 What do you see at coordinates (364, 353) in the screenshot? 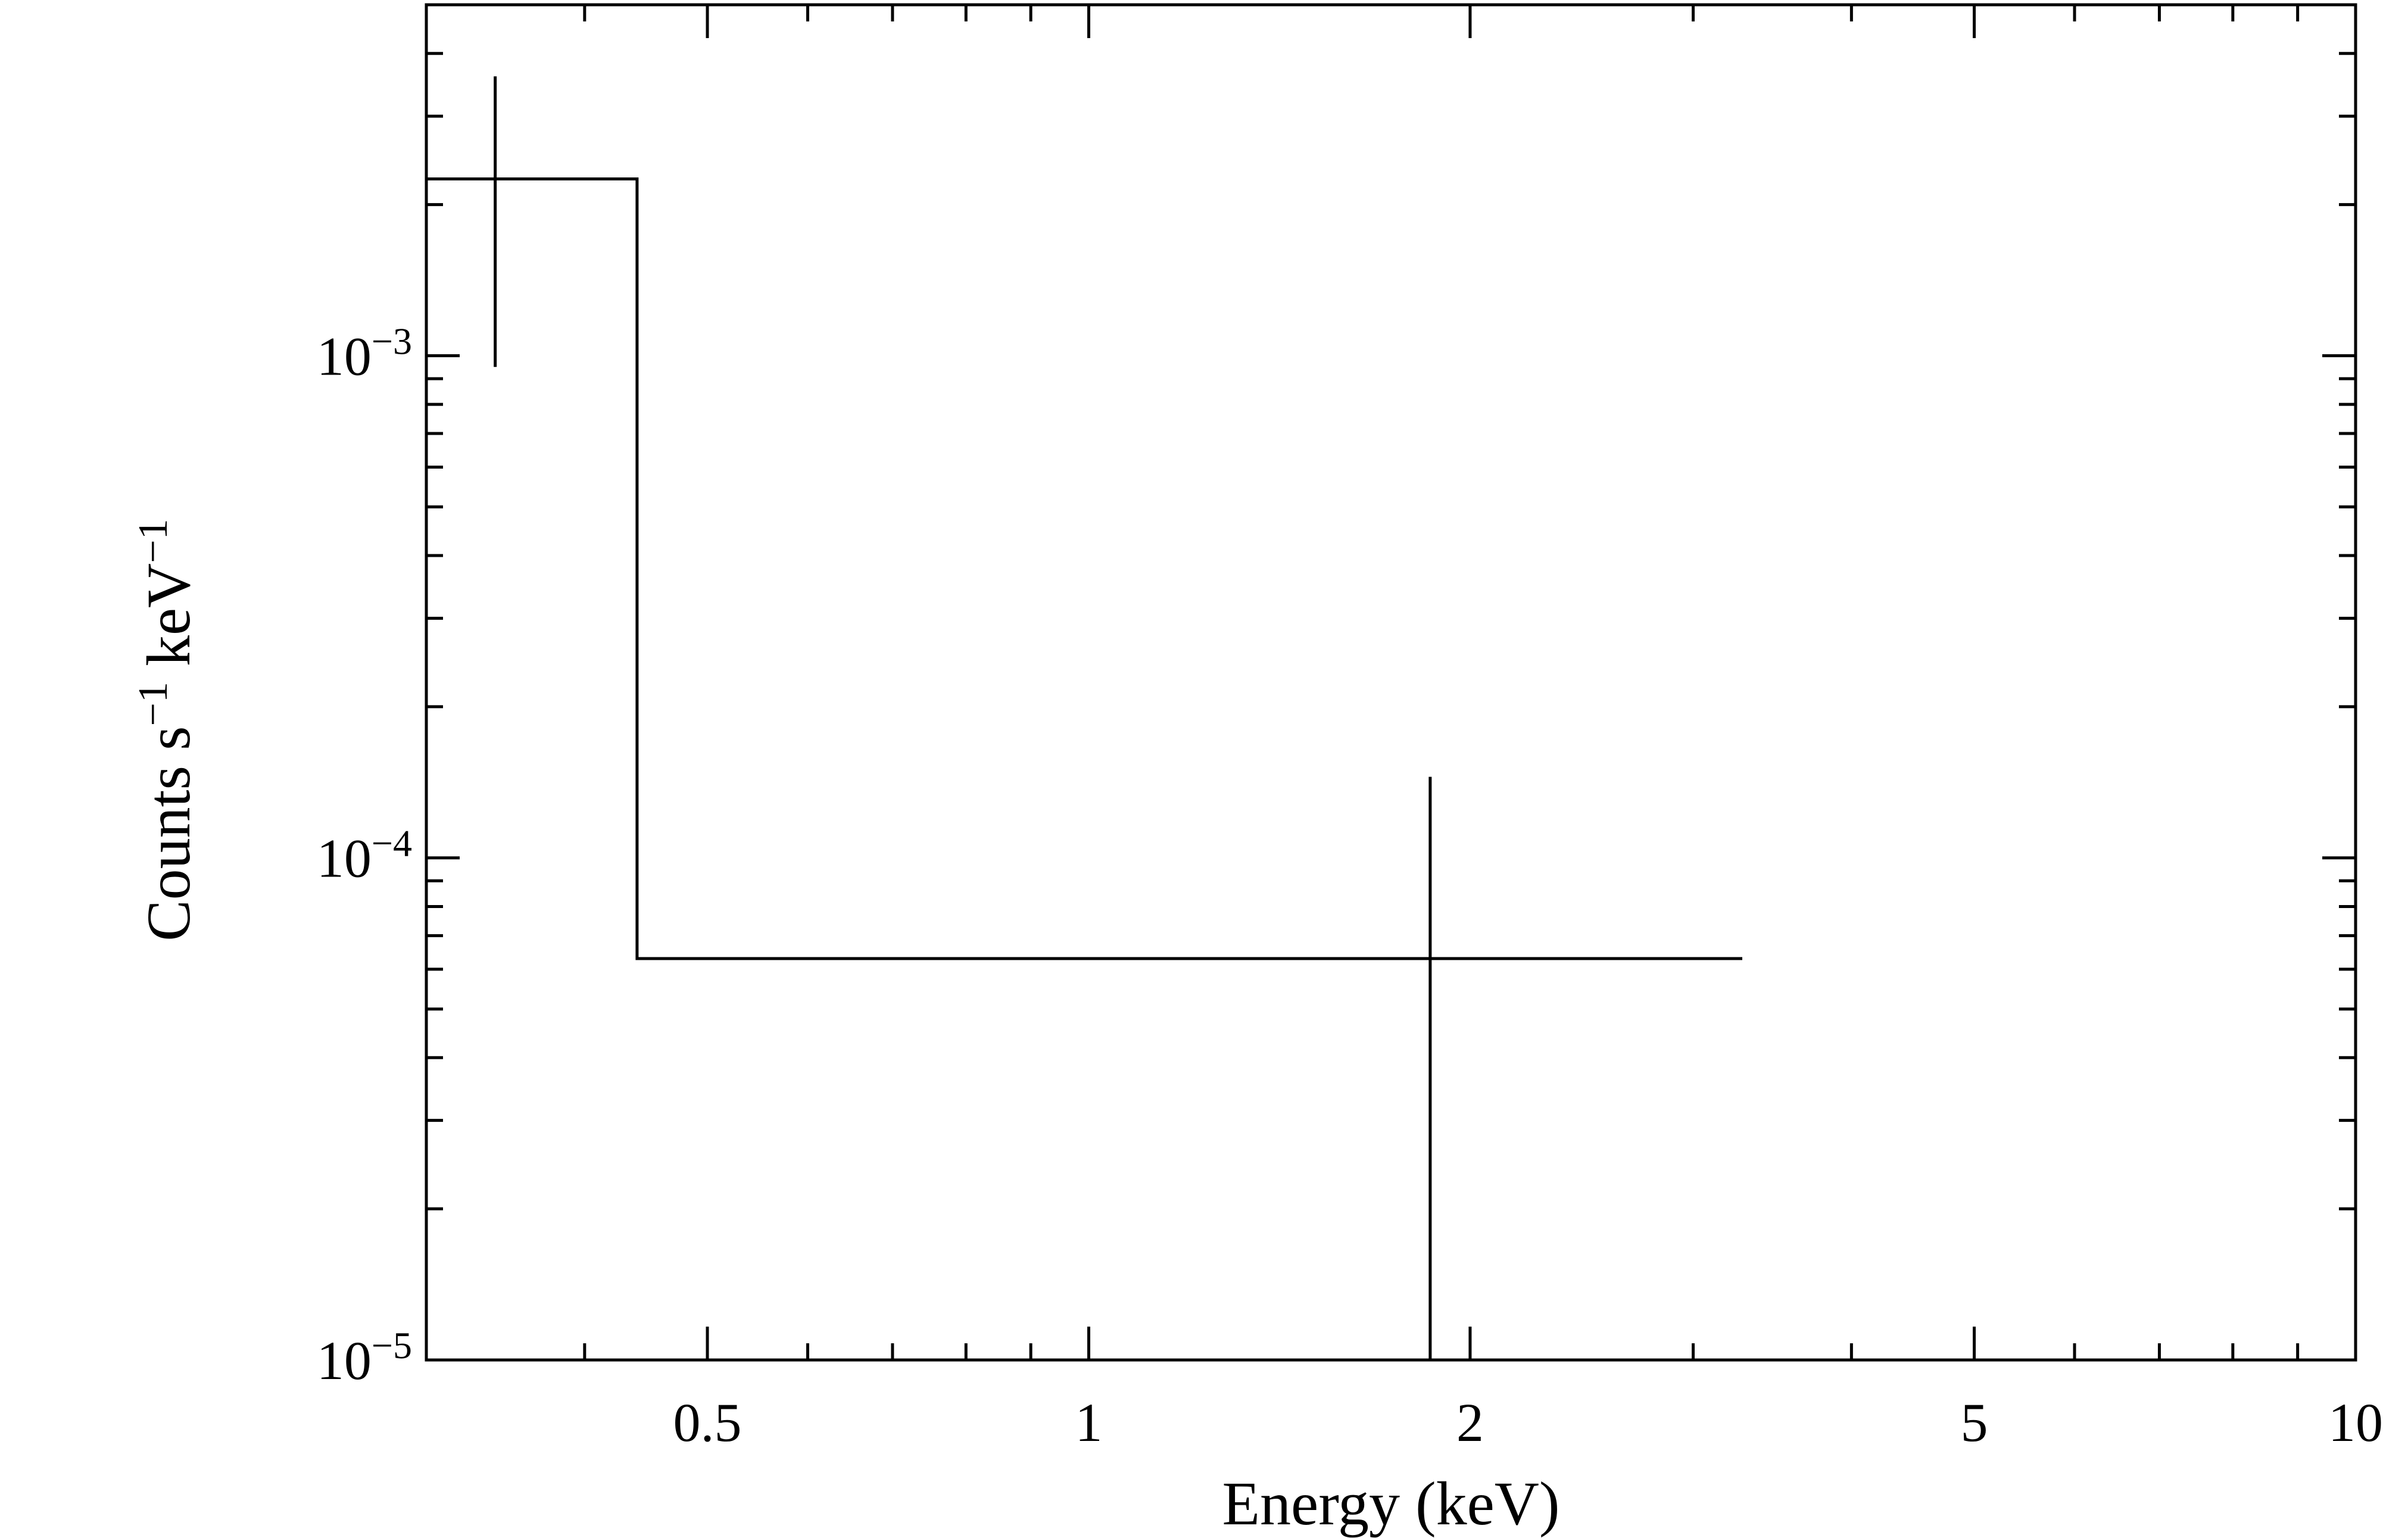
I see `y-tick-label: 10⁻³` at bounding box center [364, 353].